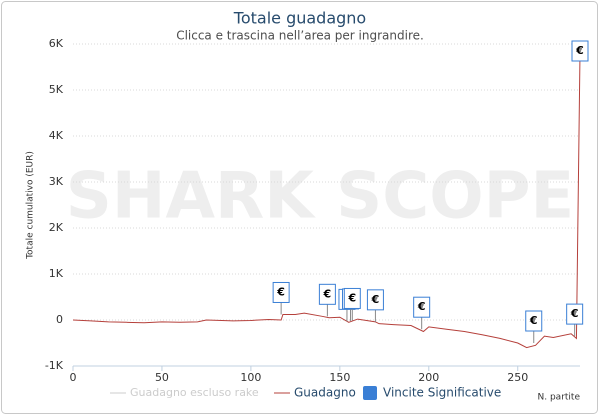 The width and height of the screenshot is (600, 416). I want to click on legend-swatch, so click(370, 393).